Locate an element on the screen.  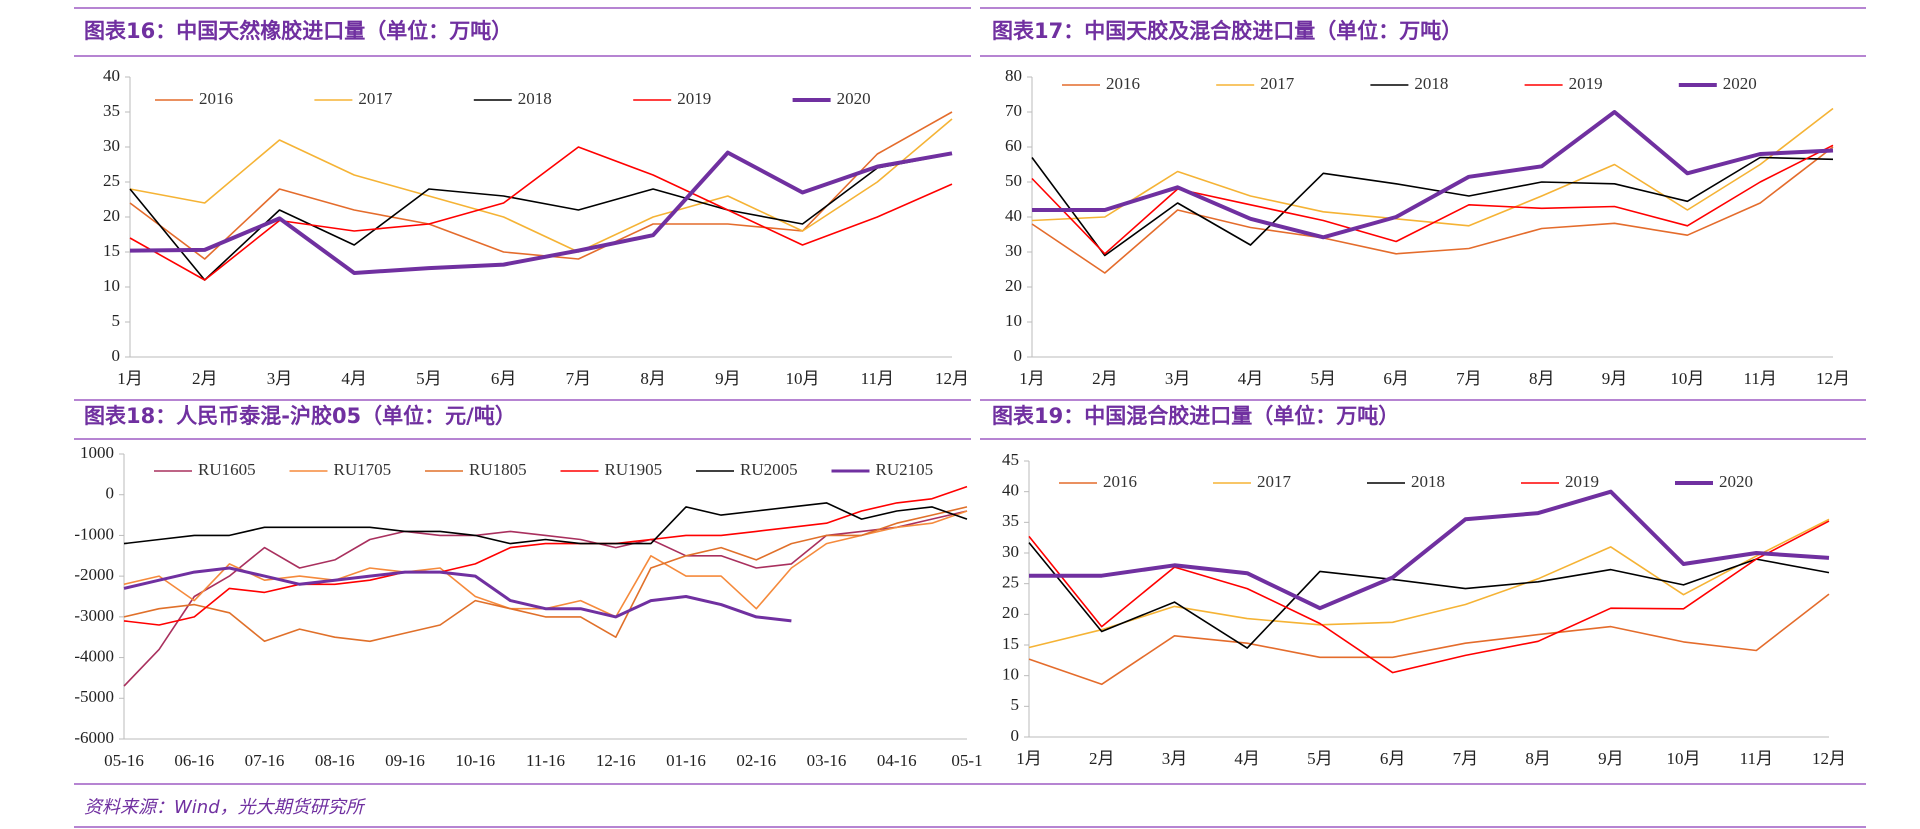
x-tick-label: 10月 is located at coordinates (1687, 378).